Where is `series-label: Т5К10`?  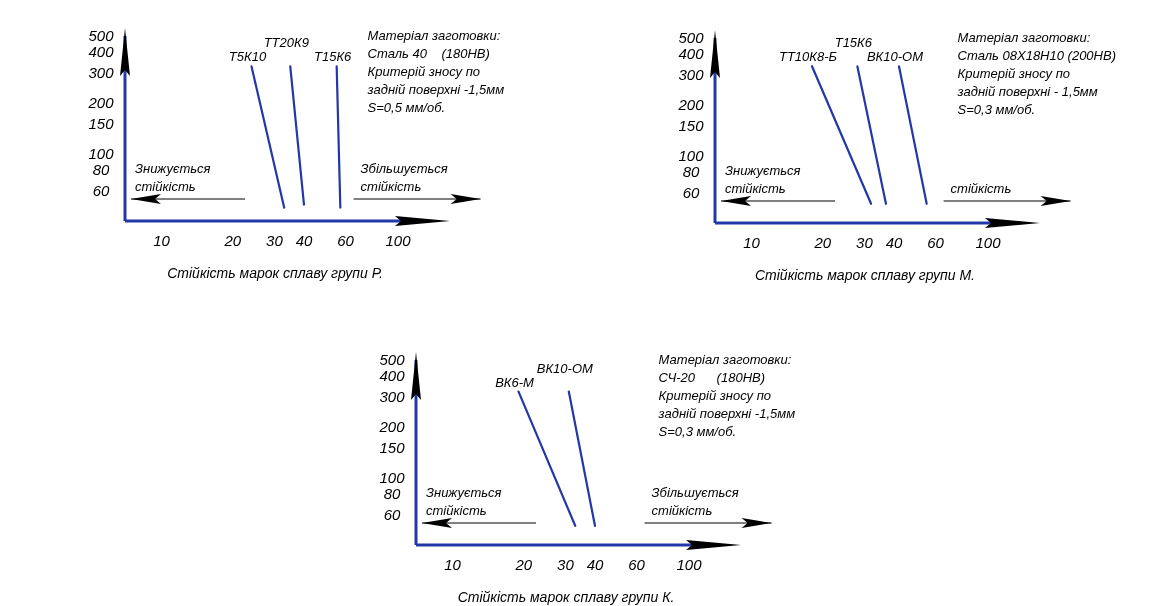
series-label: Т5К10 is located at coordinates (247, 57).